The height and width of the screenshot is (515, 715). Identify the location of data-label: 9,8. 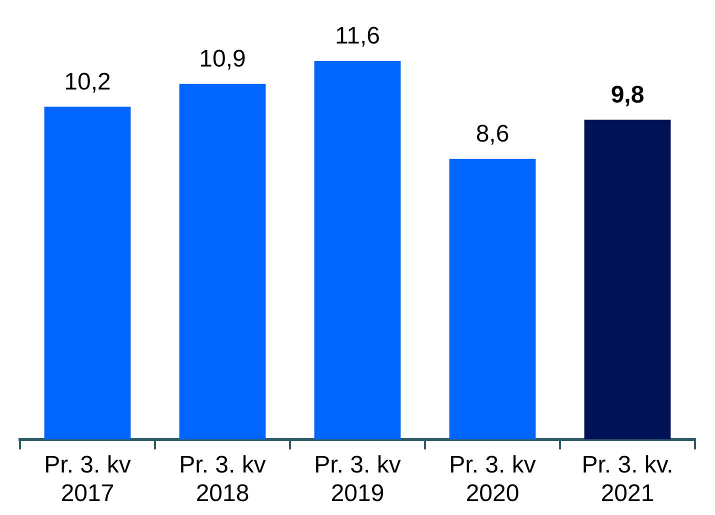
(627, 94).